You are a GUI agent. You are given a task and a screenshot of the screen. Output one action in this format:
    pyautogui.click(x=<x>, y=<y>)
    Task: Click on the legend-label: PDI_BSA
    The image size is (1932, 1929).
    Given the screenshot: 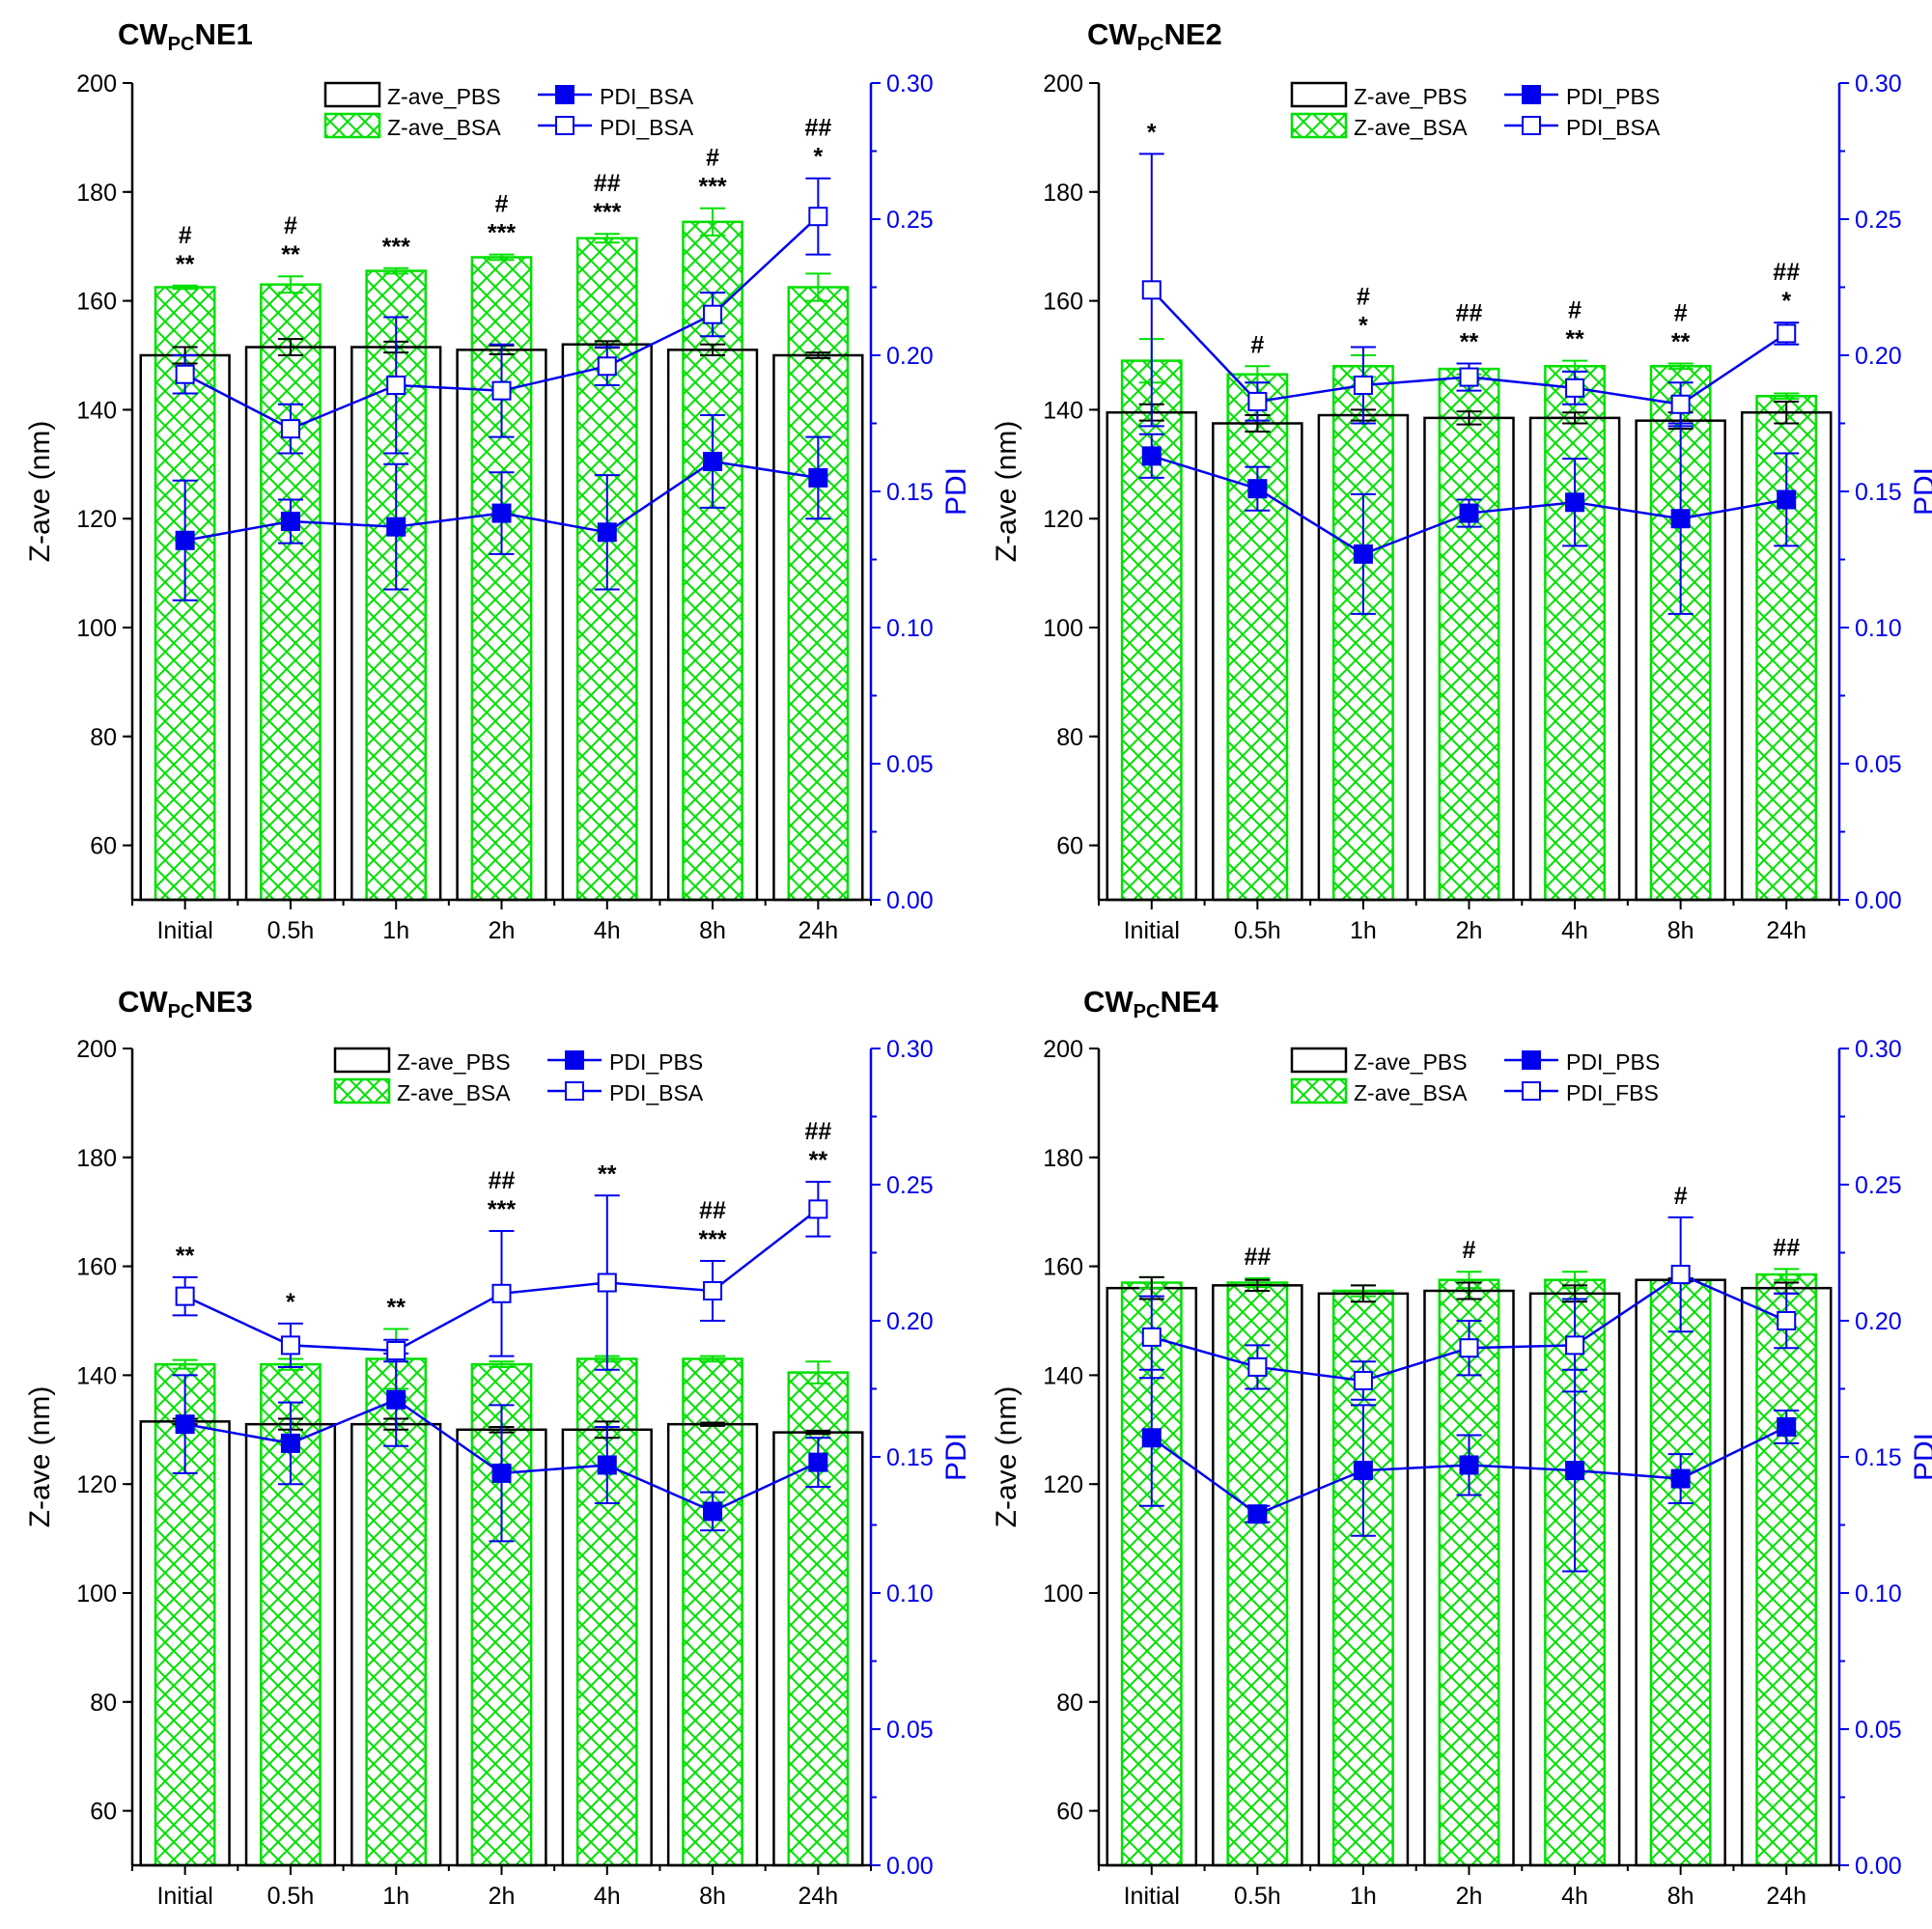 What is the action you would take?
    pyautogui.click(x=647, y=96)
    